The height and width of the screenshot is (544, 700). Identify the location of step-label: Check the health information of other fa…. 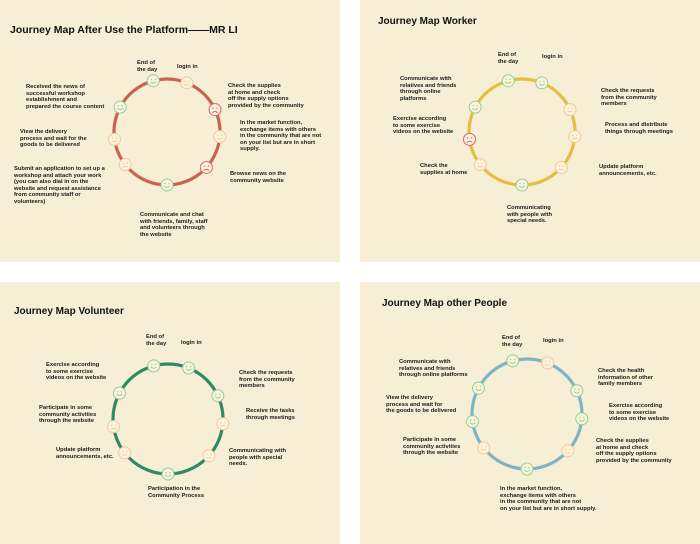
(626, 378).